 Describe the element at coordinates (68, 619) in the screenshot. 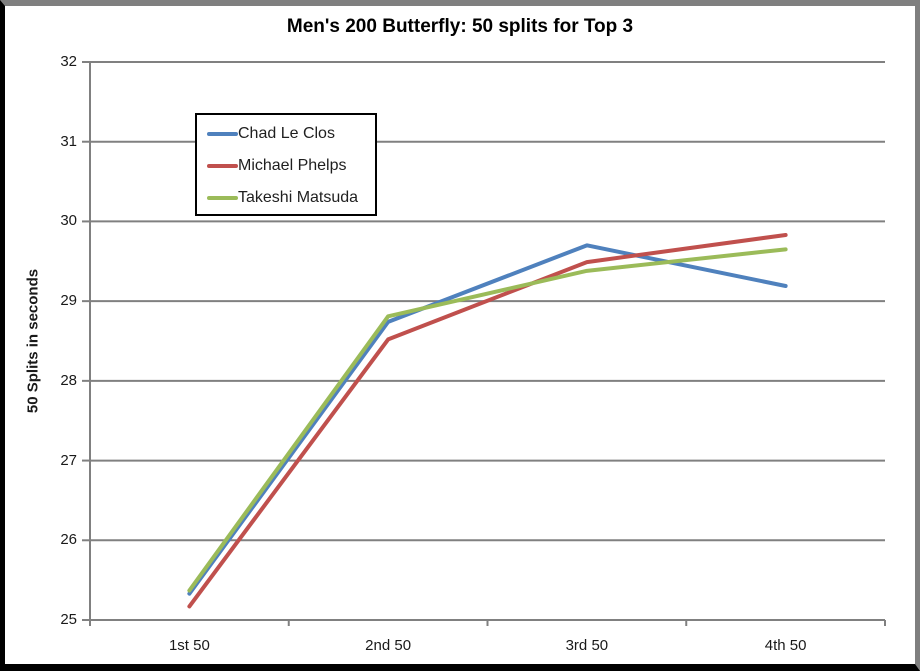

I see `y-axis-tick-label: 25` at that location.